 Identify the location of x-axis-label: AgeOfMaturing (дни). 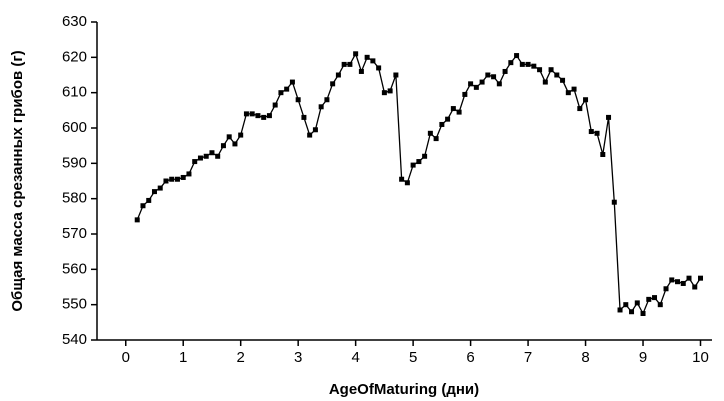
(404, 389).